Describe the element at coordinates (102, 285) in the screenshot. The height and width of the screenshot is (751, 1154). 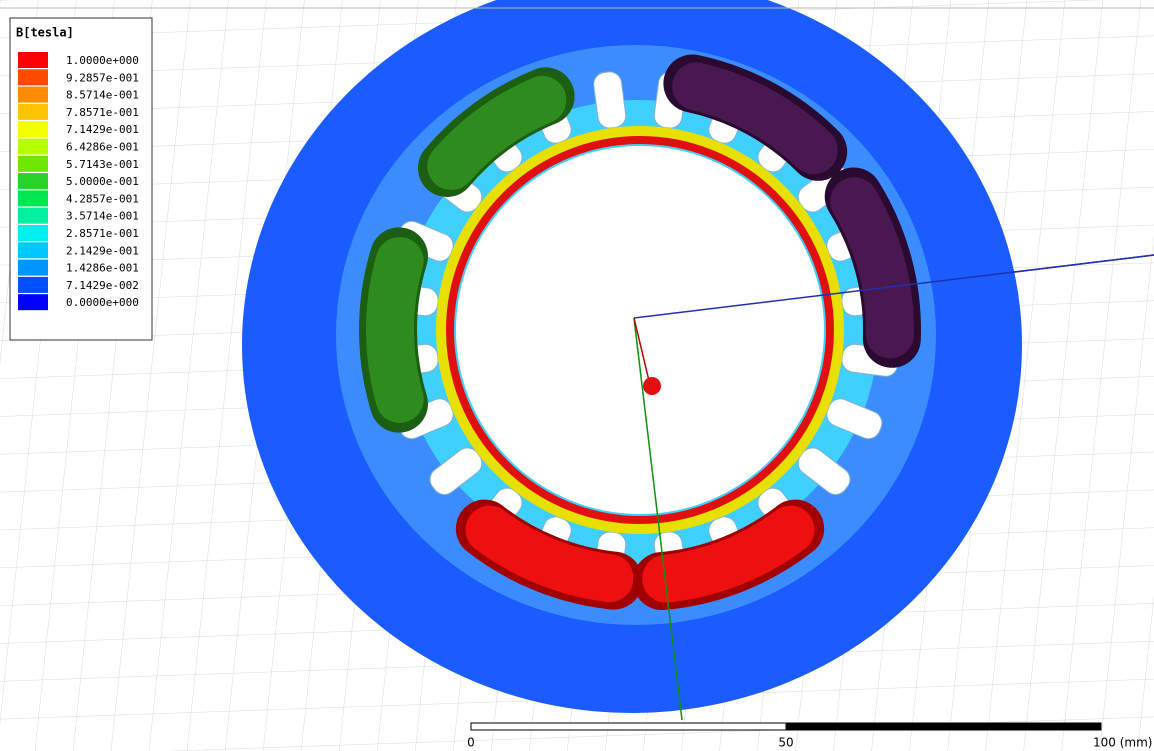
I see `legend-label: 7.1429e-002` at that location.